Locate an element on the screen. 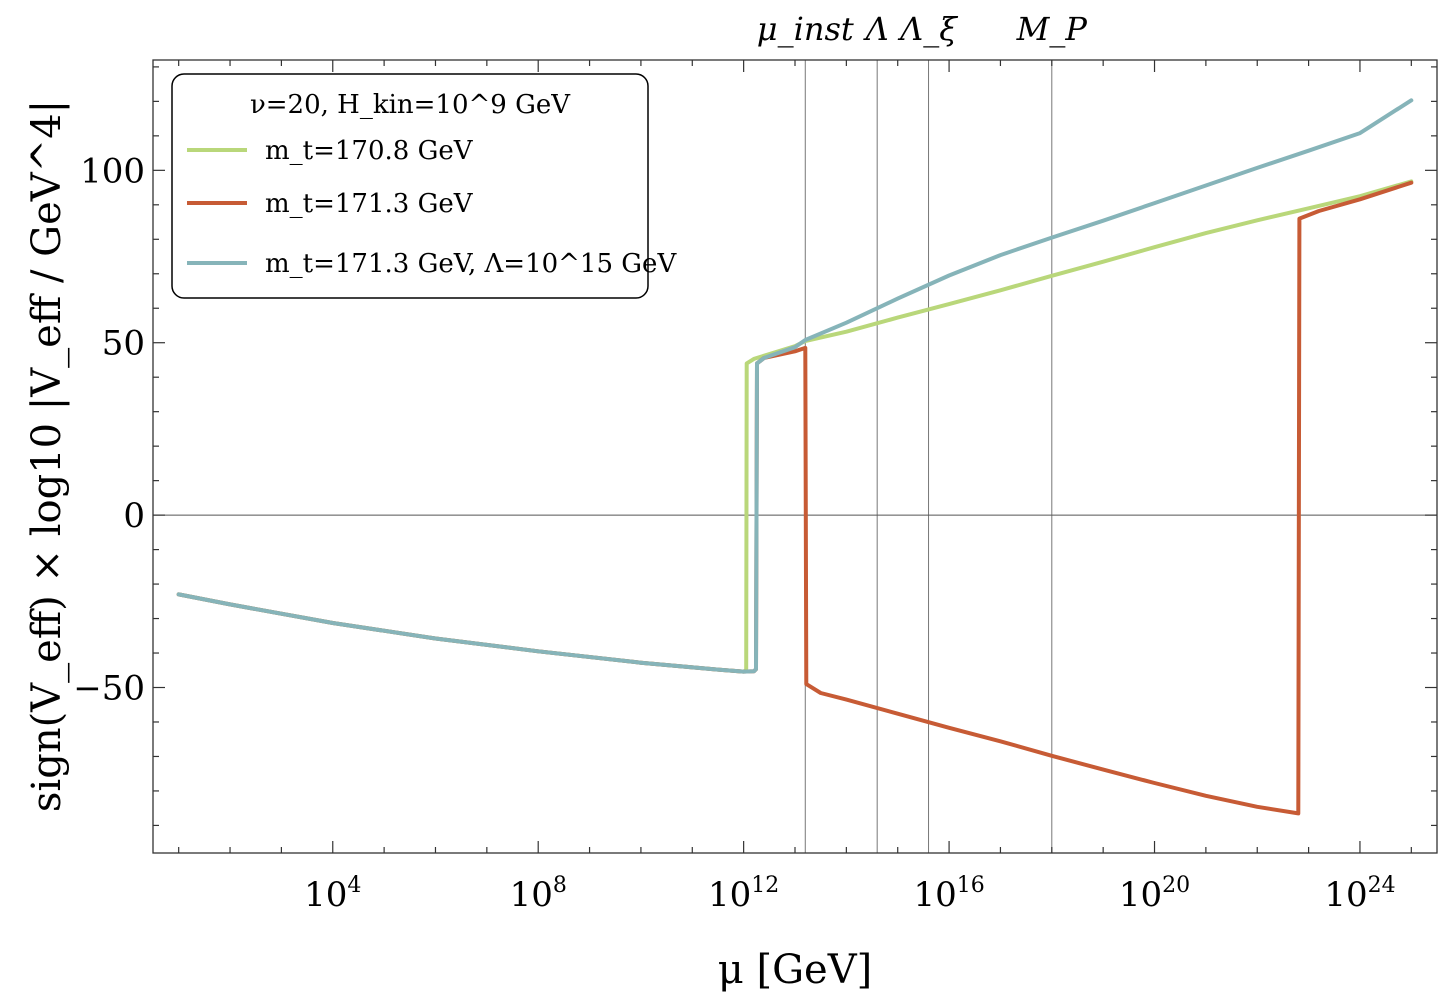 The width and height of the screenshot is (1440, 1000). reference-label: Λ is located at coordinates (876, 29).